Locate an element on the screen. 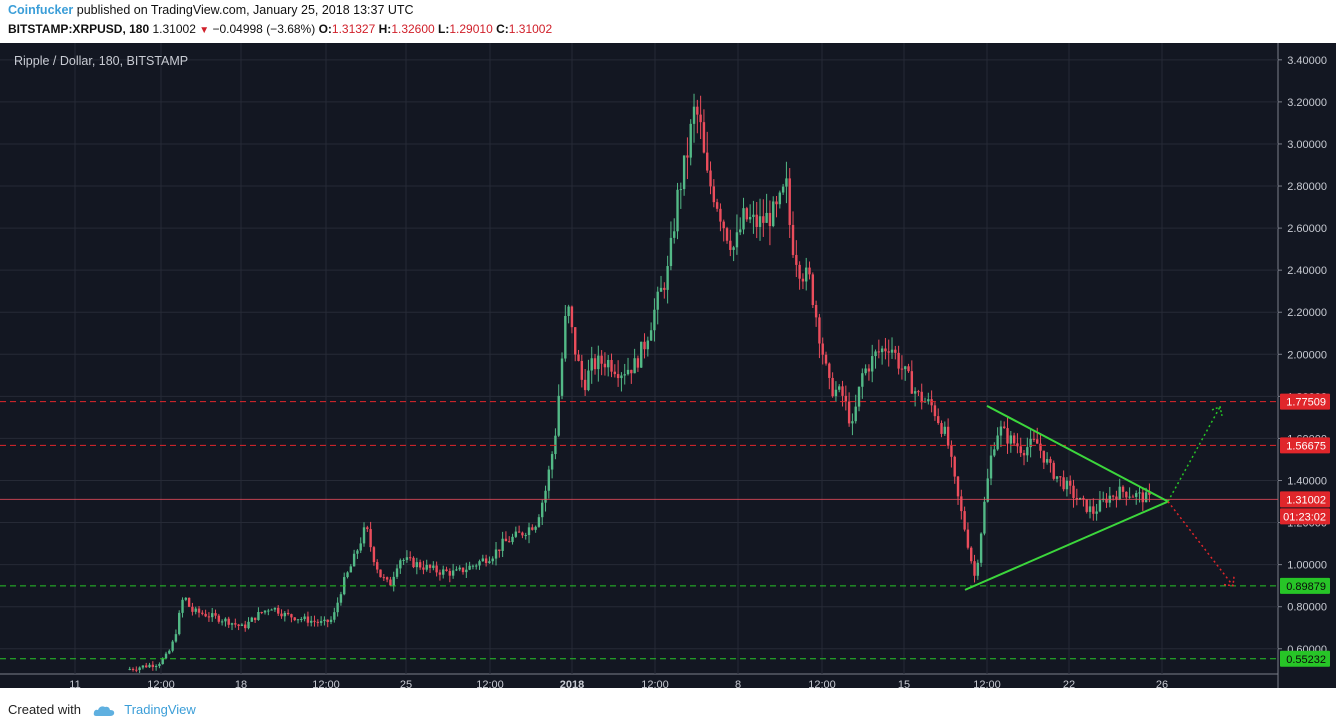 The image size is (1336, 728). y-tick-label: 2.80000 is located at coordinates (1307, 187).